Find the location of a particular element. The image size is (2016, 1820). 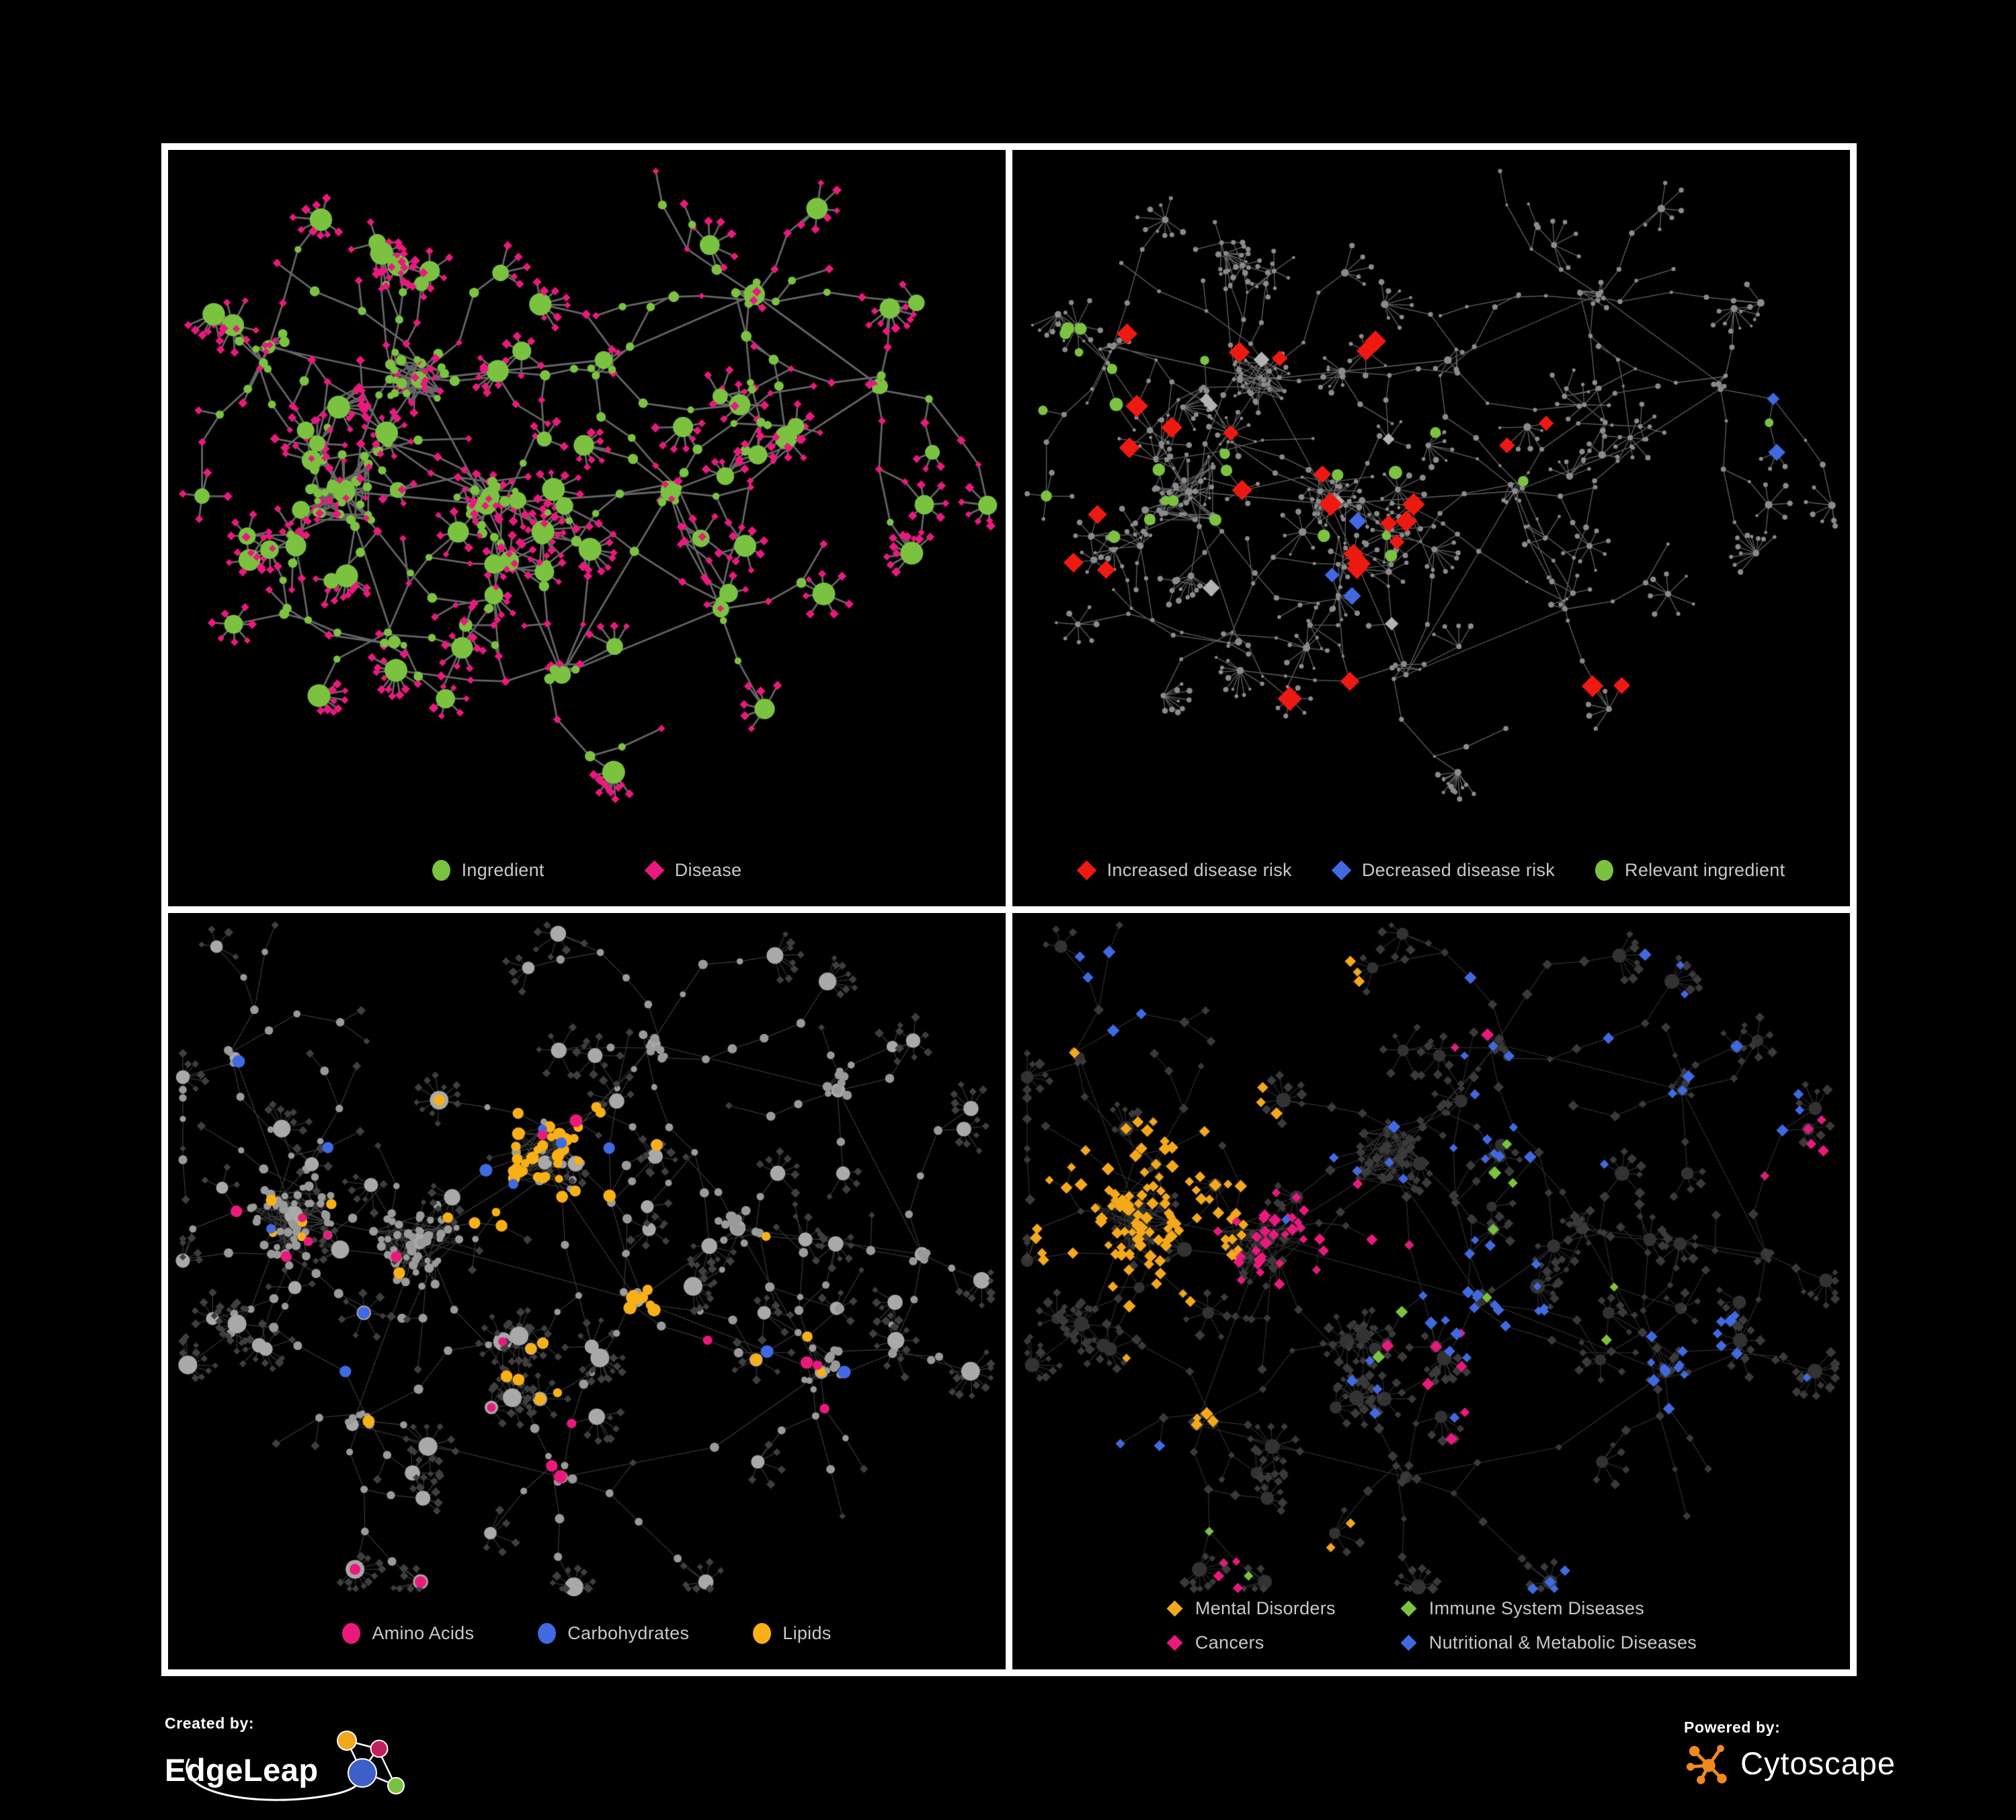

legend-item-decreased-risk: Decreased disease risk is located at coordinates (1443, 870).